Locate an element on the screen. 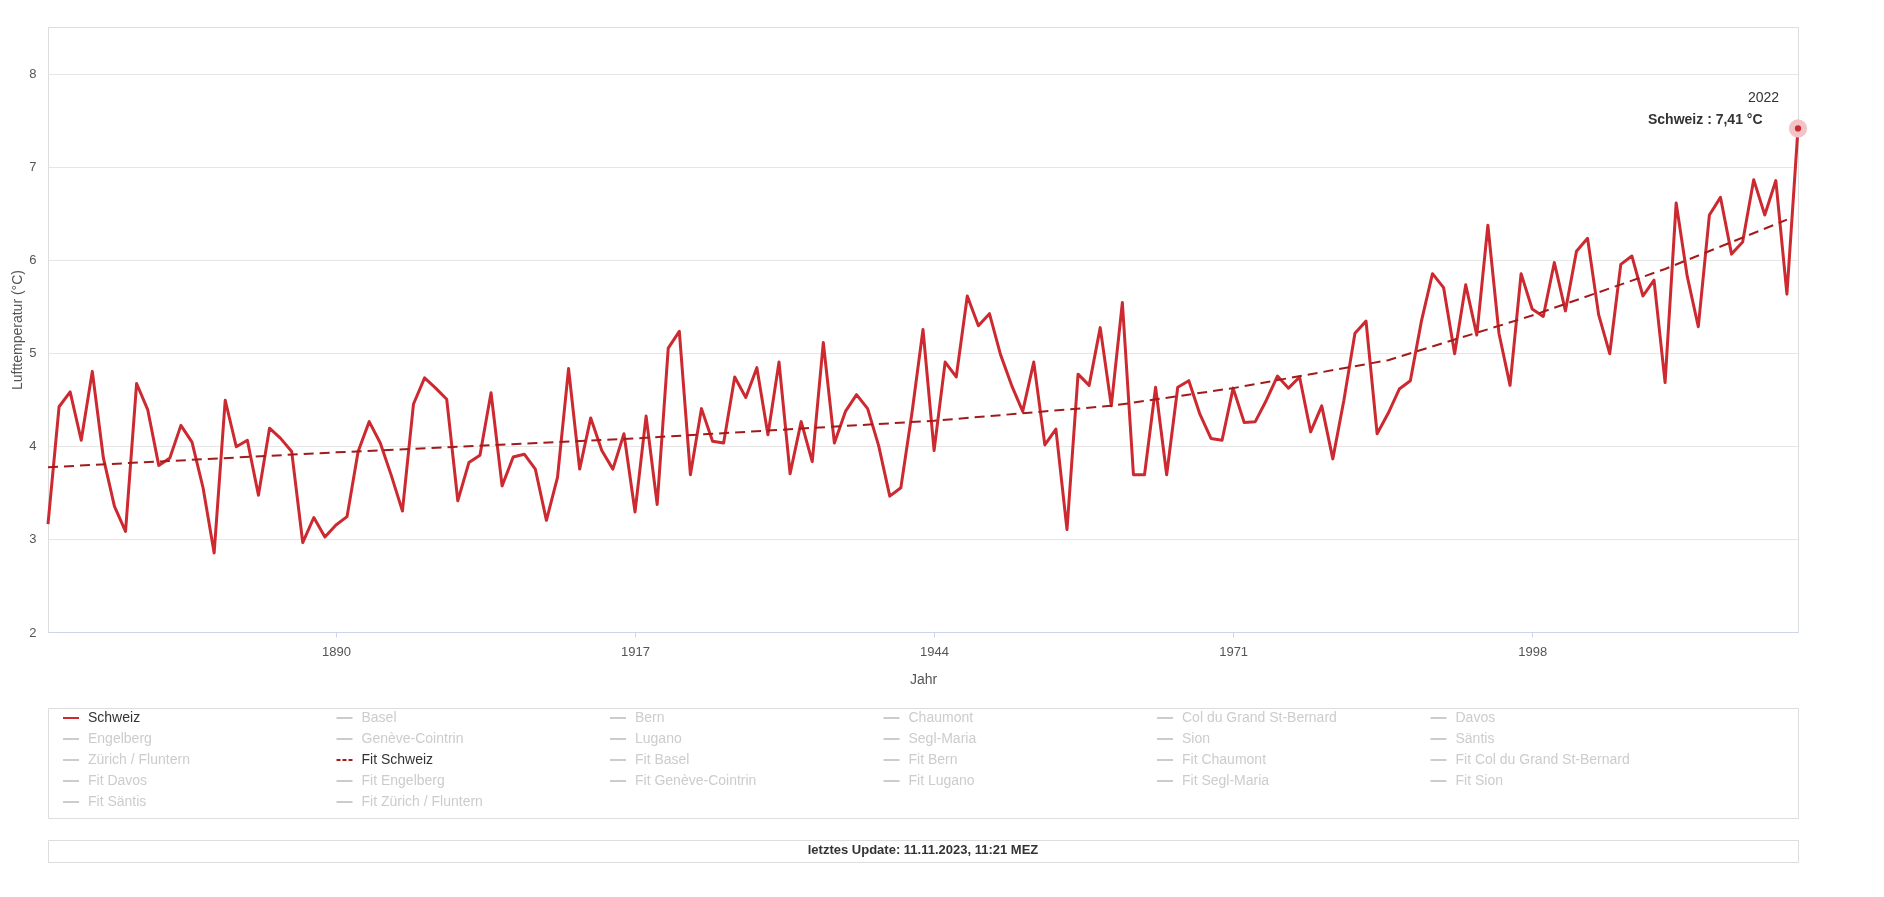 This screenshot has width=1884, height=897. y-tick-label: 8 is located at coordinates (33, 74).